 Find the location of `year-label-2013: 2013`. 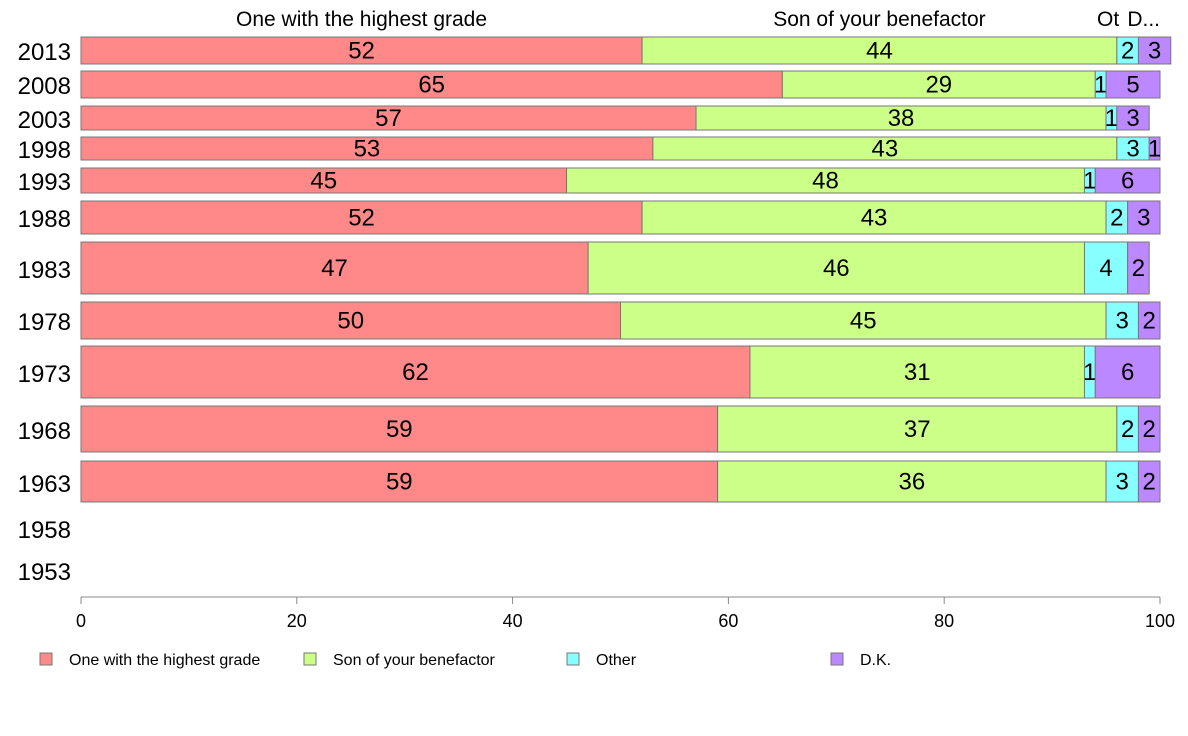

year-label-2013: 2013 is located at coordinates (44, 52).